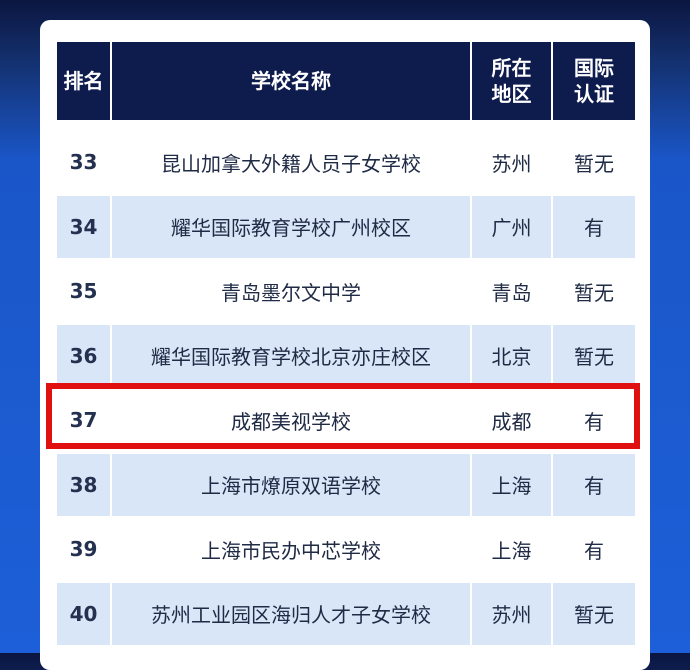  I want to click on table-cell: 耀华国际教育学校广州校区, so click(291, 226).